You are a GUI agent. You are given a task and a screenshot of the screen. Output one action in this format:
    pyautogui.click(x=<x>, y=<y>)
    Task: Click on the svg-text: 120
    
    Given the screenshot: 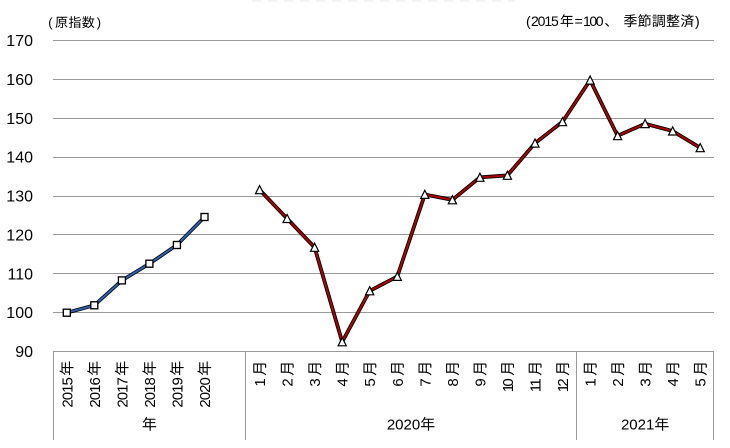 What is the action you would take?
    pyautogui.click(x=19, y=235)
    